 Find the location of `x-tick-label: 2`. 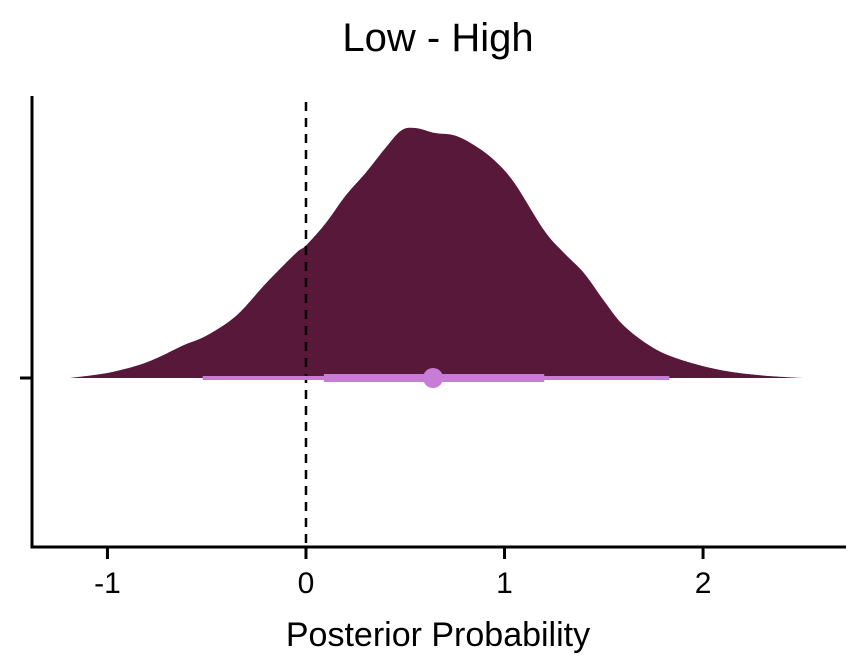

x-tick-label: 2 is located at coordinates (703, 583).